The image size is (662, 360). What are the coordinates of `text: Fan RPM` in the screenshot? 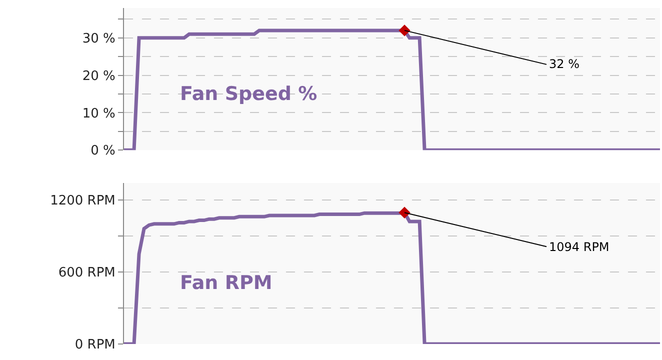 It's located at (226, 283).